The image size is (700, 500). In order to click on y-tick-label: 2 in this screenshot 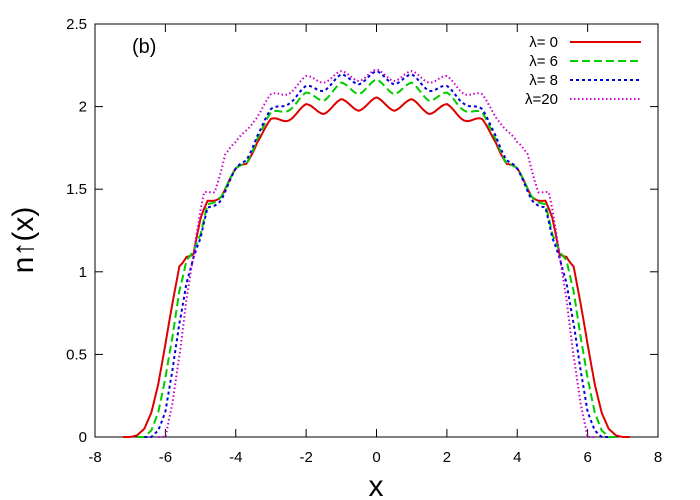, I will do `click(83, 107)`.